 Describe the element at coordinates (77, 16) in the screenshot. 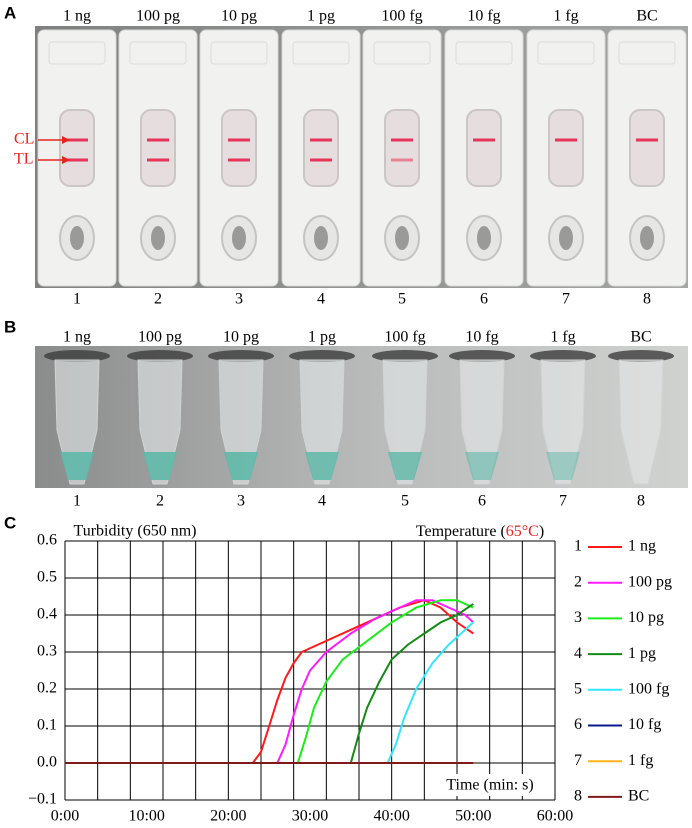

I see `sample-label: 1 ng` at that location.